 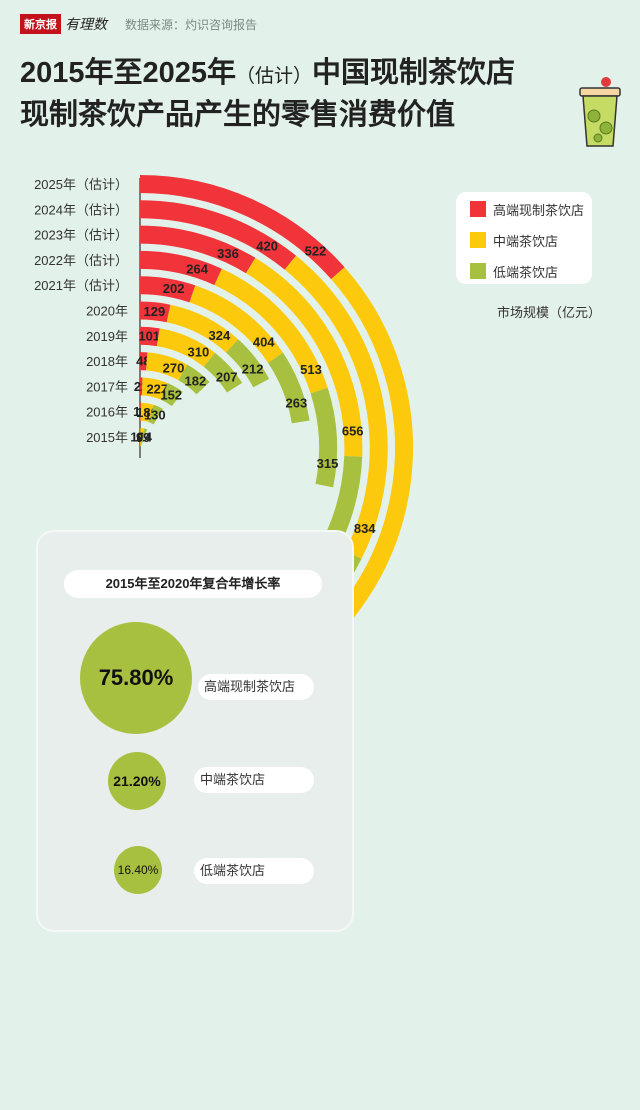 I want to click on ring-3: 264 513 315, so click(x=239, y=369).